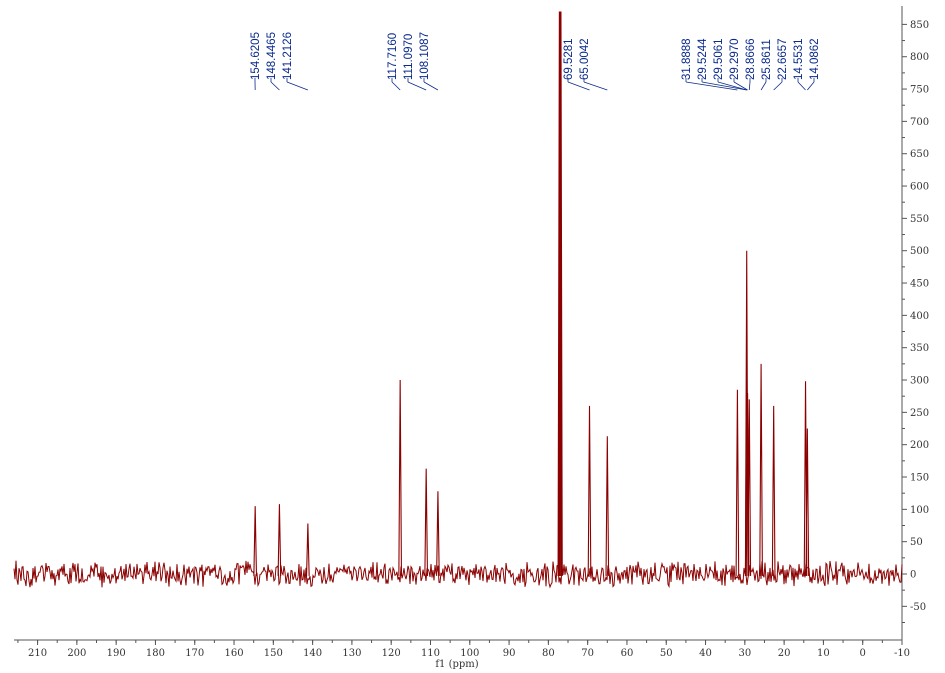  I want to click on y-tick-label: 800, so click(919, 57).